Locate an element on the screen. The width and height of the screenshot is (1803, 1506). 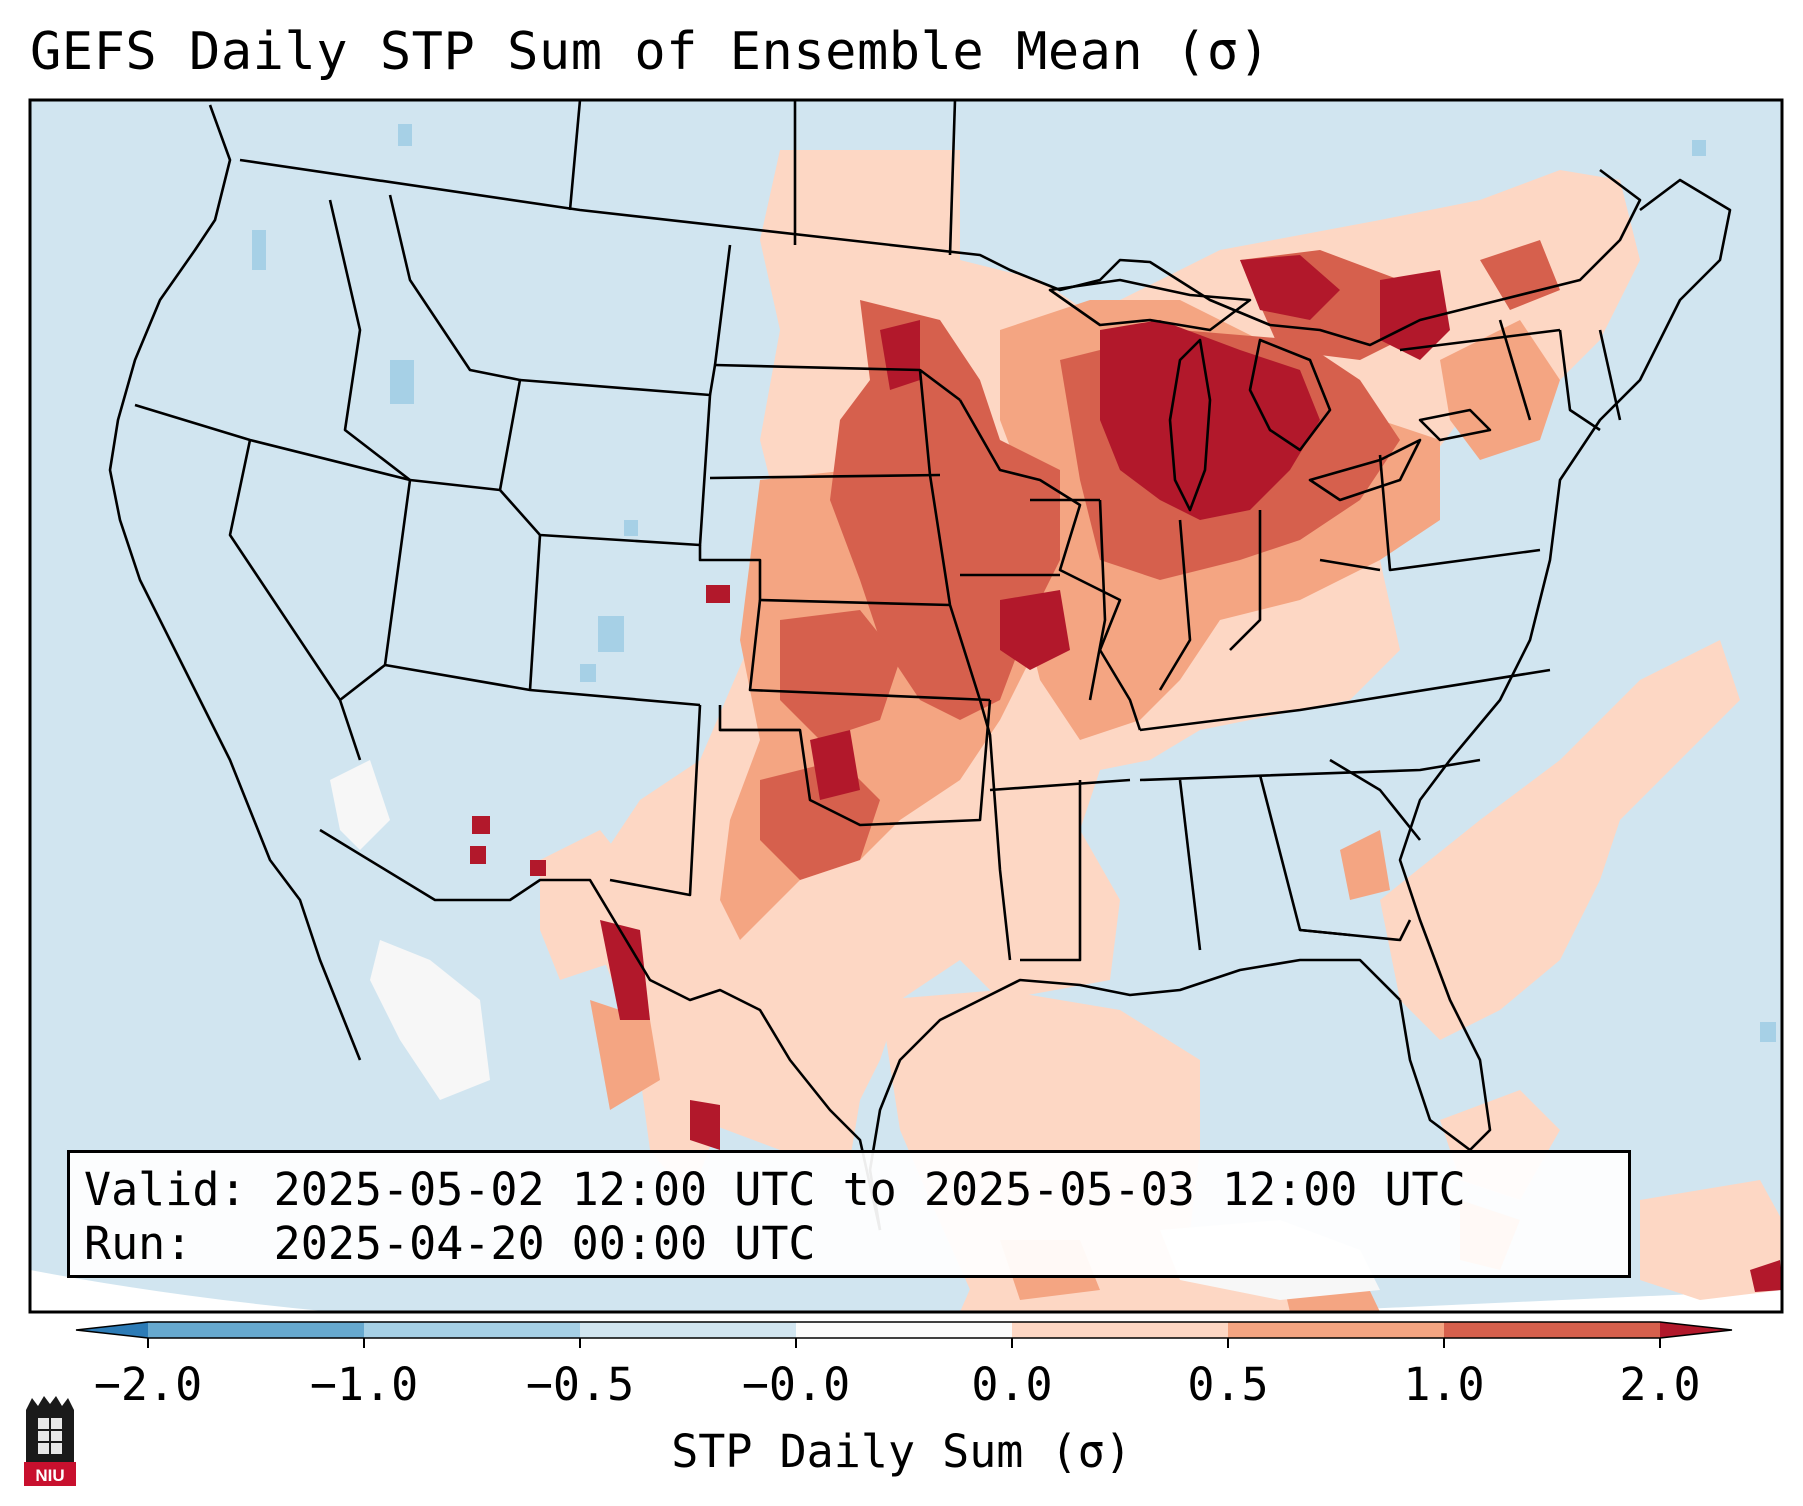
valid-label: Valid: is located at coordinates (165, 1189).